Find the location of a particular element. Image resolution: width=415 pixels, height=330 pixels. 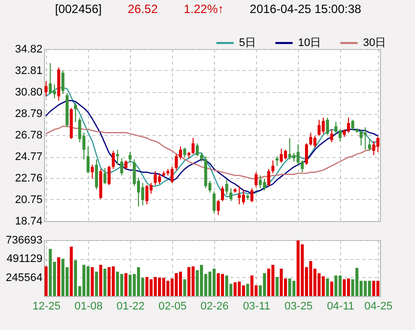

x-tick-label: 01-22 is located at coordinates (130, 306).